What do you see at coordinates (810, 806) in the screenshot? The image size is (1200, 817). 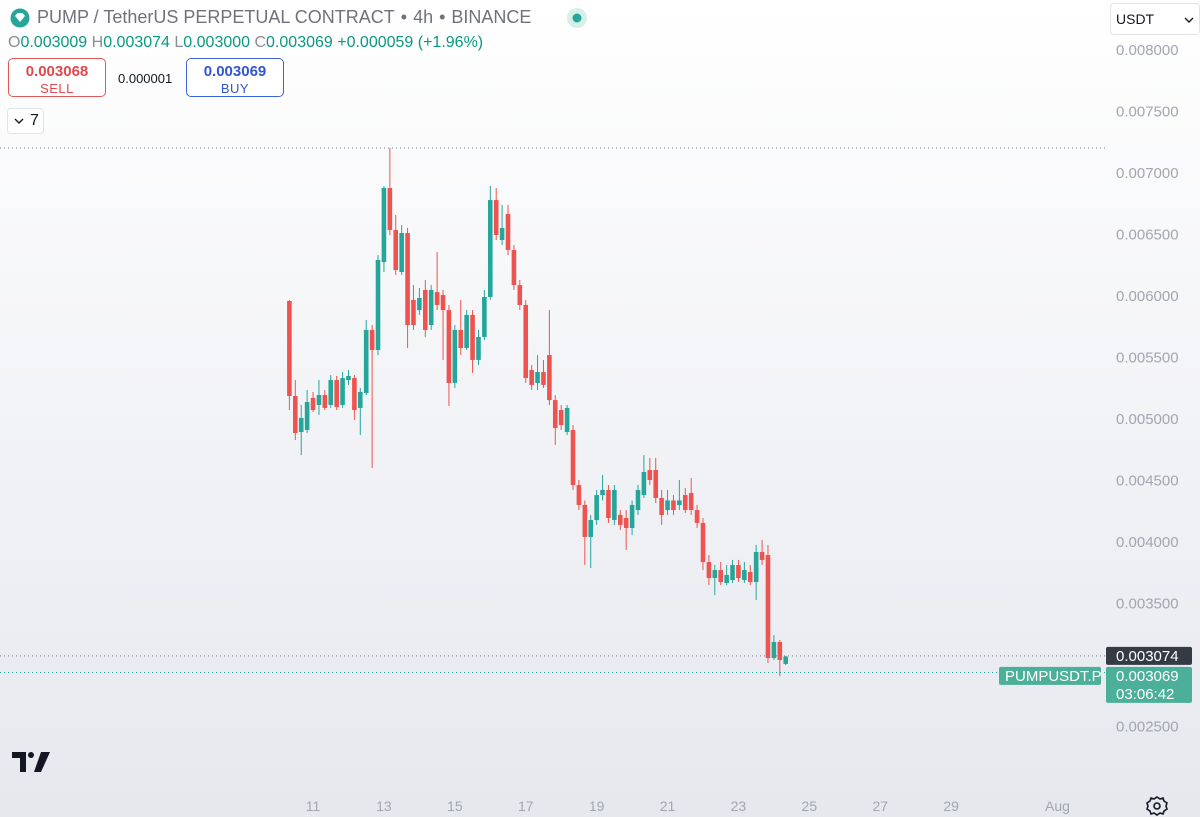 I see `x-tick-label: 25` at bounding box center [810, 806].